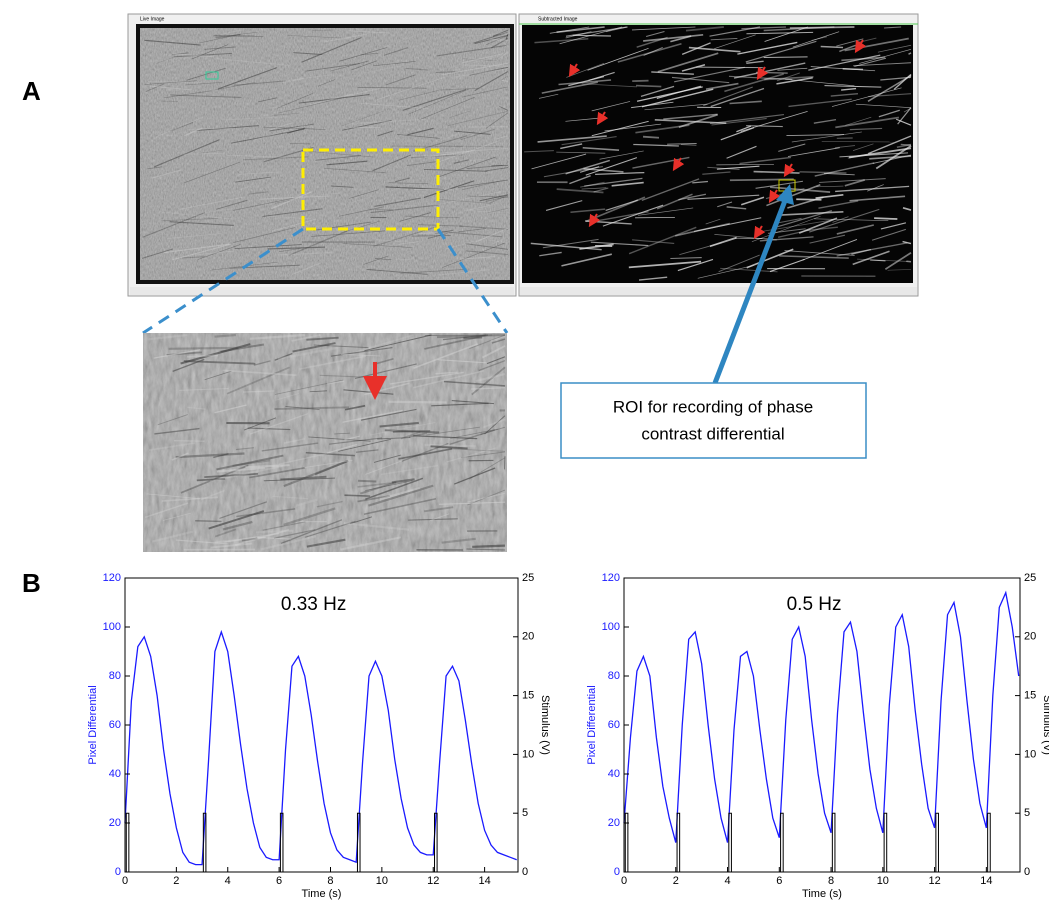 This screenshot has width=1049, height=905. What do you see at coordinates (125, 881) in the screenshot?
I see `x-tick-label: 0` at bounding box center [125, 881].